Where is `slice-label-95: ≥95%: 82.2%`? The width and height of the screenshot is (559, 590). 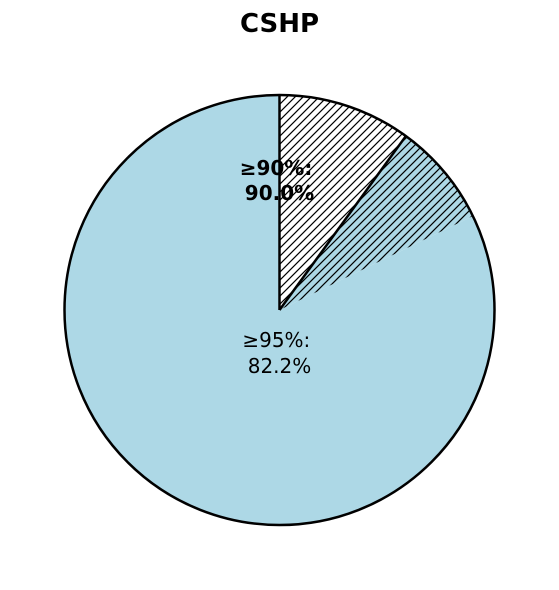
slice-label-95: ≥95%: 82.2% is located at coordinates (279, 353).